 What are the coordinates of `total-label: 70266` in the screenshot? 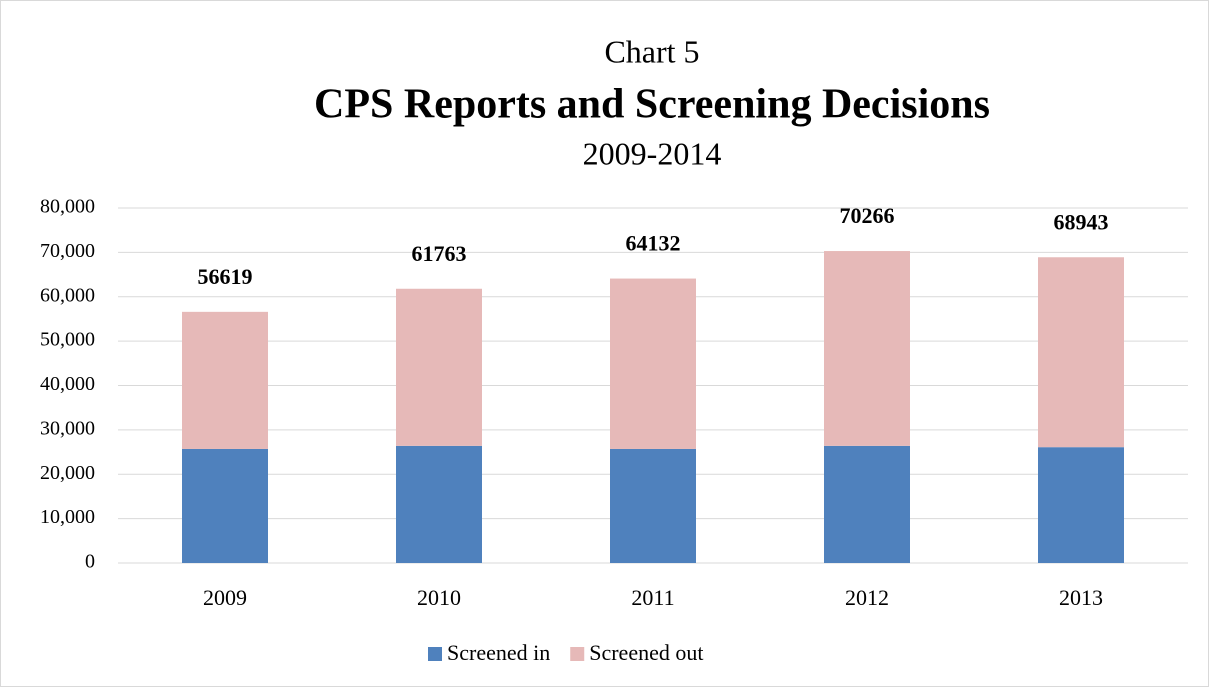 It's located at (867, 215).